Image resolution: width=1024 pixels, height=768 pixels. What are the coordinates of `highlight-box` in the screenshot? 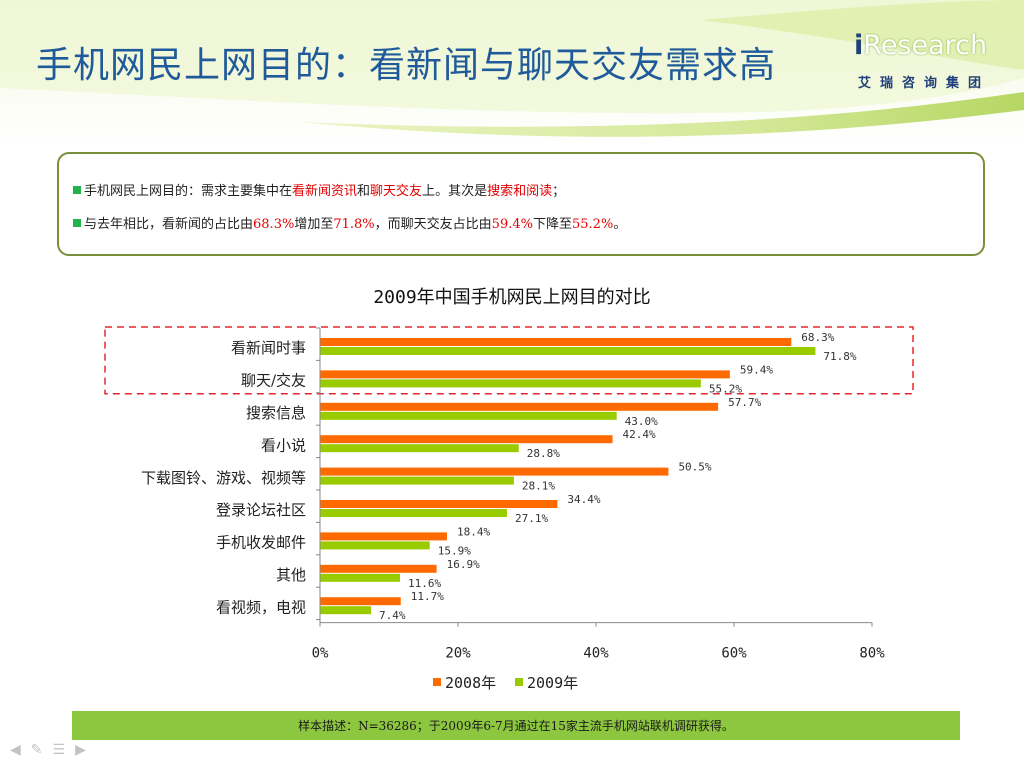 It's located at (509, 360).